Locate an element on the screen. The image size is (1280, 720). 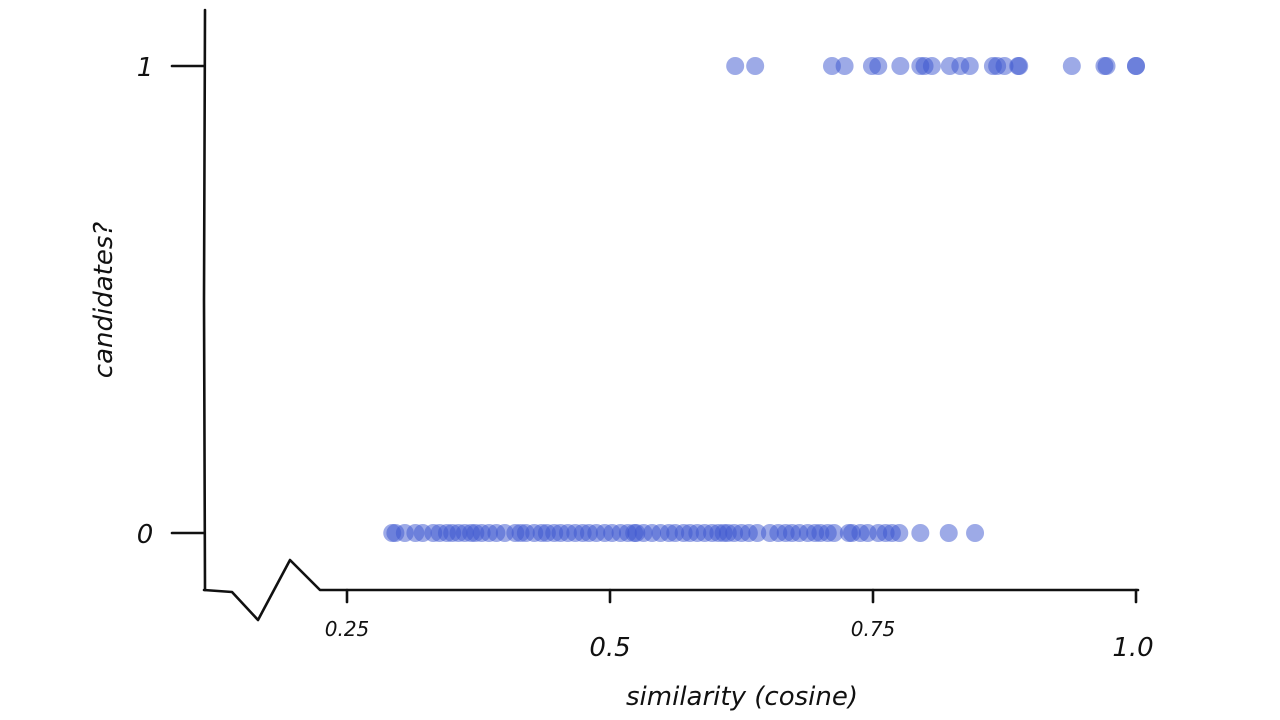
x-axis-line is located at coordinates (671, 590).